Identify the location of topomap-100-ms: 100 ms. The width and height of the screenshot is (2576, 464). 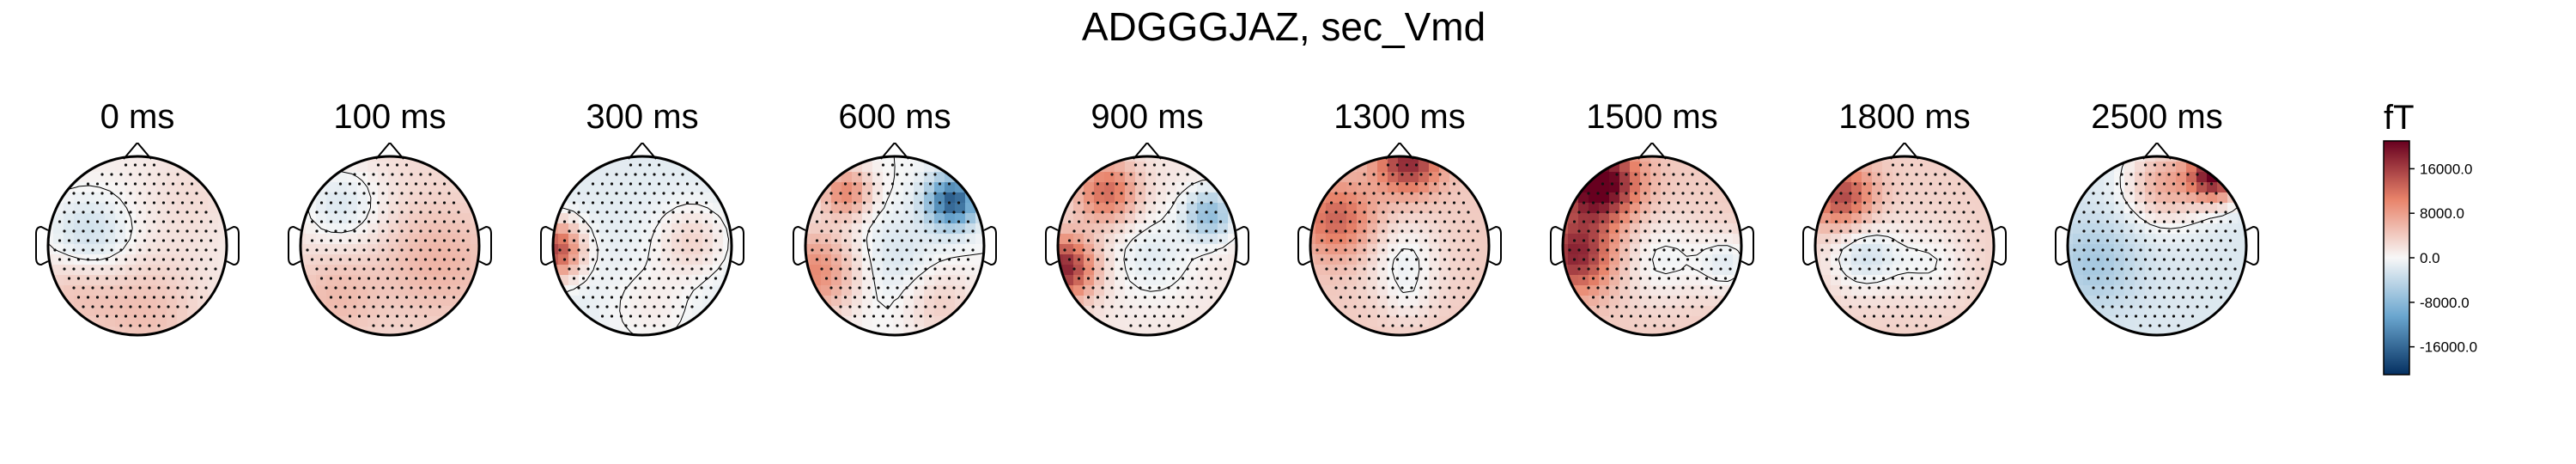
(389, 230).